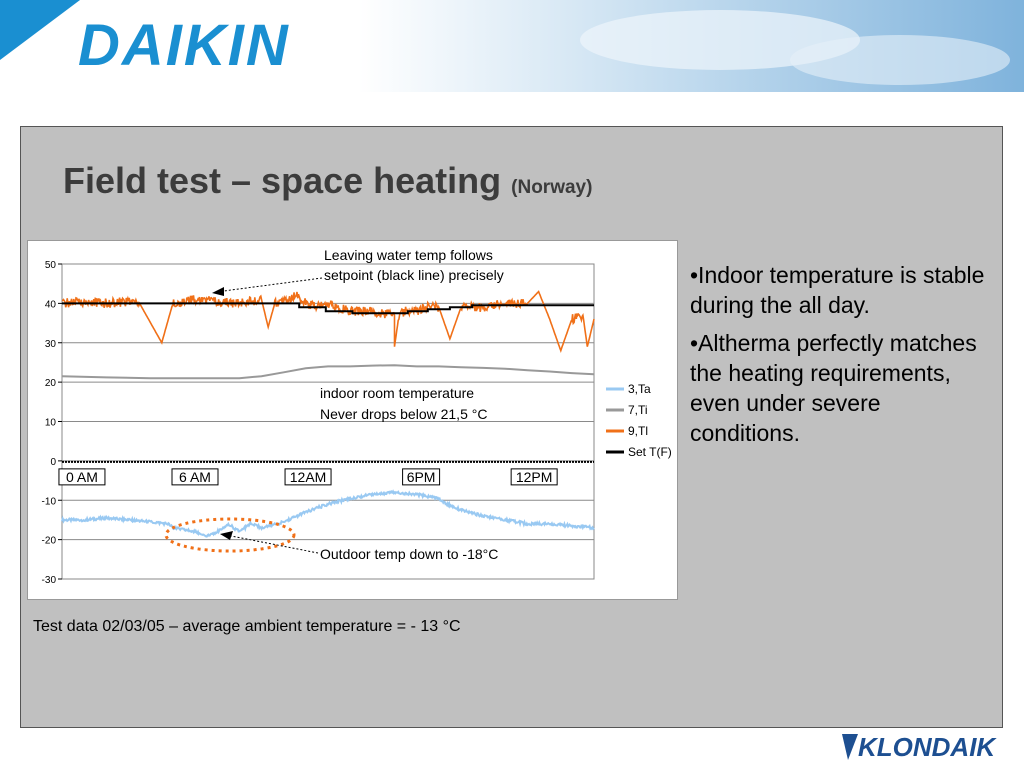  What do you see at coordinates (49, 541) in the screenshot?
I see `y-tick-label: -20` at bounding box center [49, 541].